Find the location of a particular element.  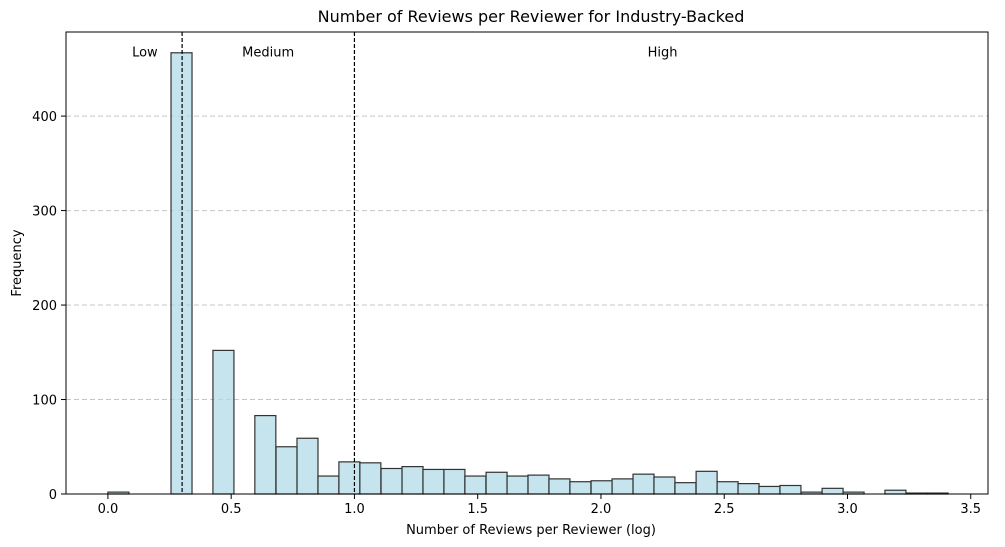

x-tick-label: 0.0 is located at coordinates (108, 509).